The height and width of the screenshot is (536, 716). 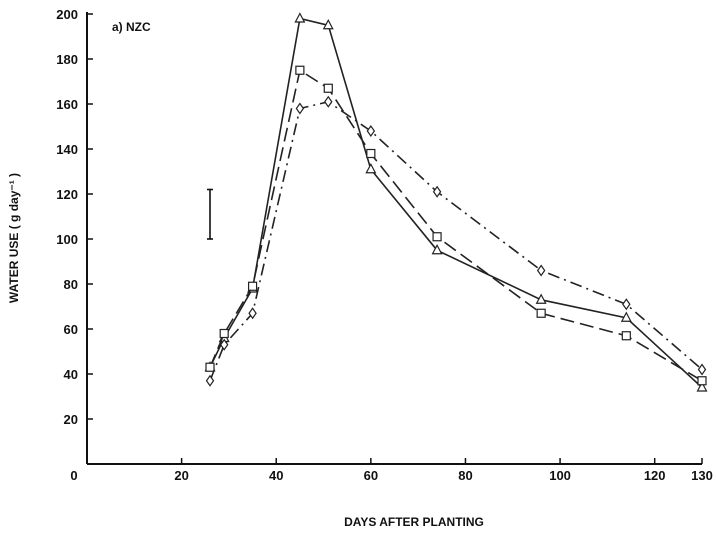 What do you see at coordinates (465, 475) in the screenshot?
I see `x-tick-label: 80` at bounding box center [465, 475].